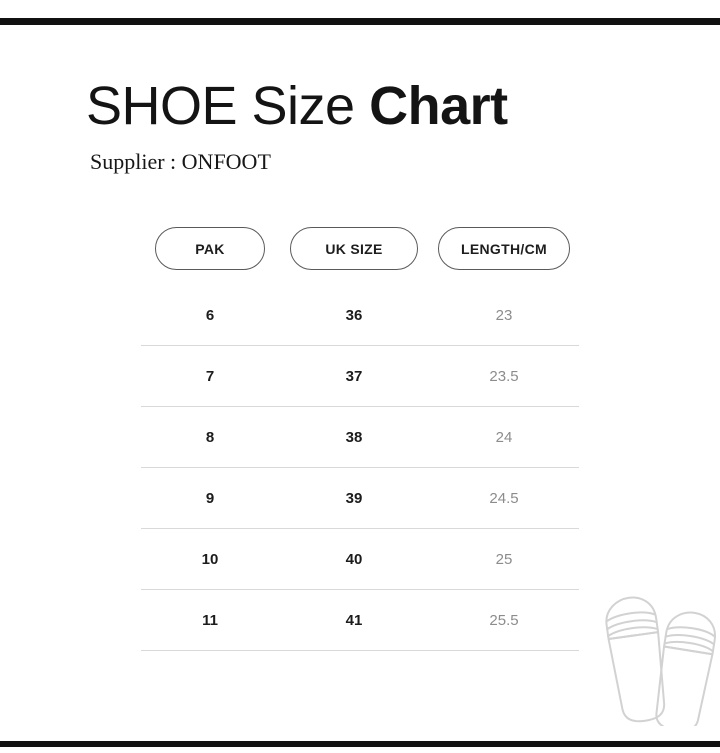 This screenshot has height=753, width=720. I want to click on cell-length-cm: 24, so click(504, 437).